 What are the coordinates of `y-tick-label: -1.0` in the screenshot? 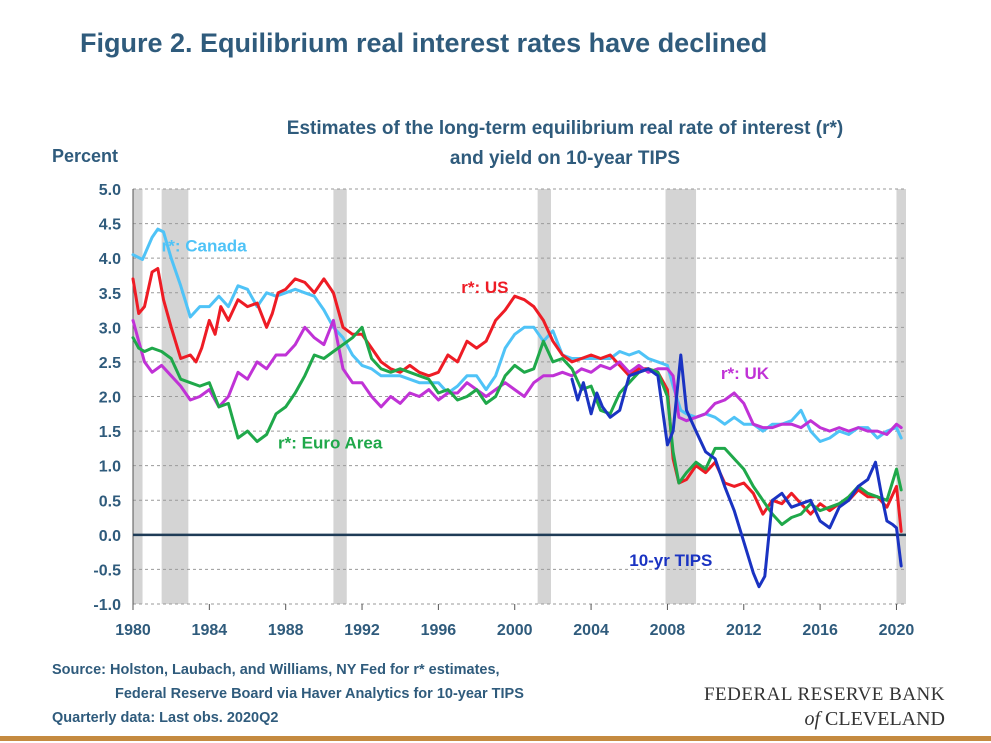 It's located at (107, 605).